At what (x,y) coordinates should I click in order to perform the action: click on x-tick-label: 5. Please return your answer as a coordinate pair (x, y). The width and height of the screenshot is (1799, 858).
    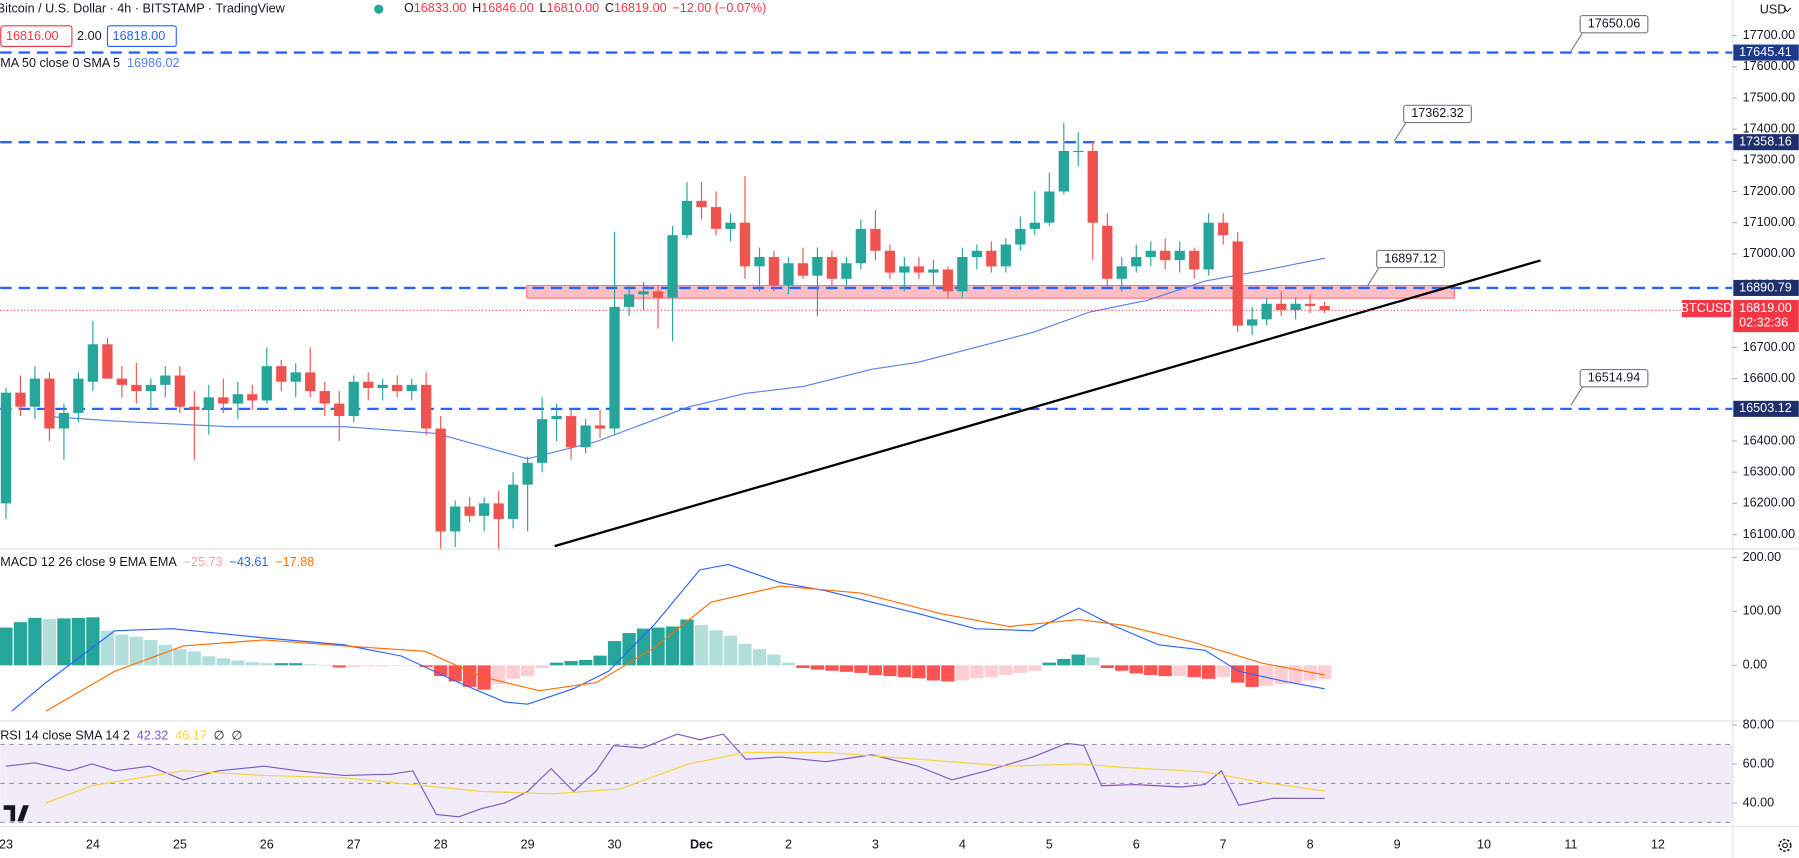
    Looking at the image, I should click on (1049, 845).